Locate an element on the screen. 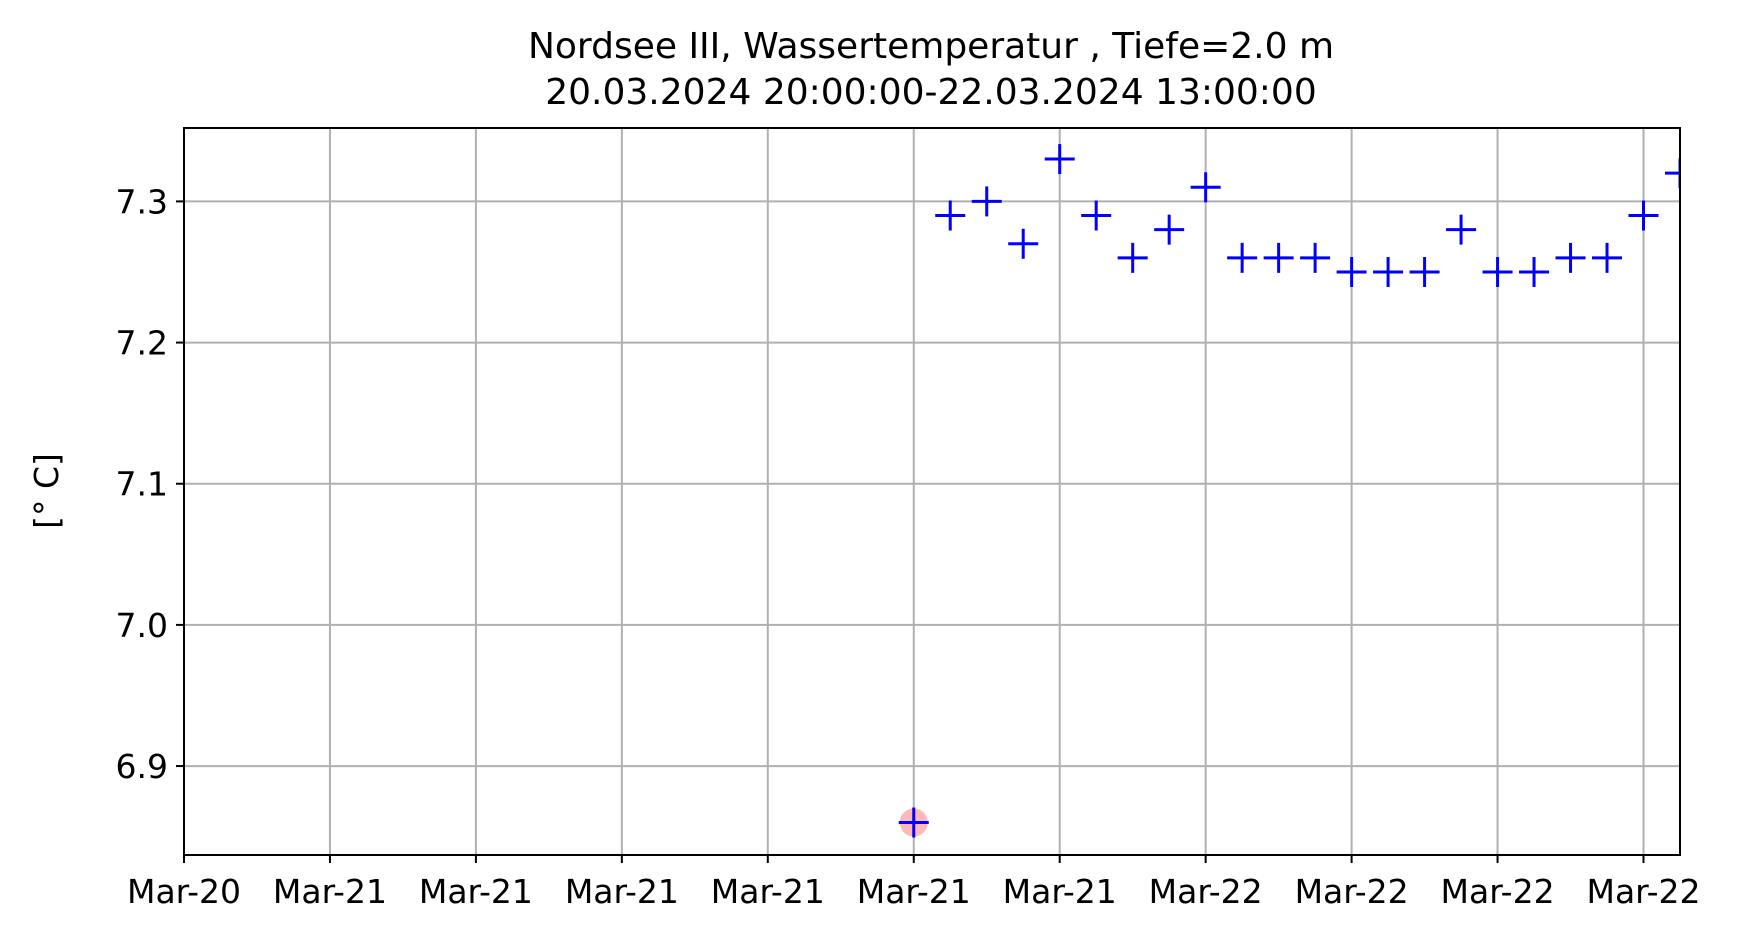 The width and height of the screenshot is (1738, 952). y-axis: 6.9 7.0 7.1 7.2 7.3 is located at coordinates (150, 484).